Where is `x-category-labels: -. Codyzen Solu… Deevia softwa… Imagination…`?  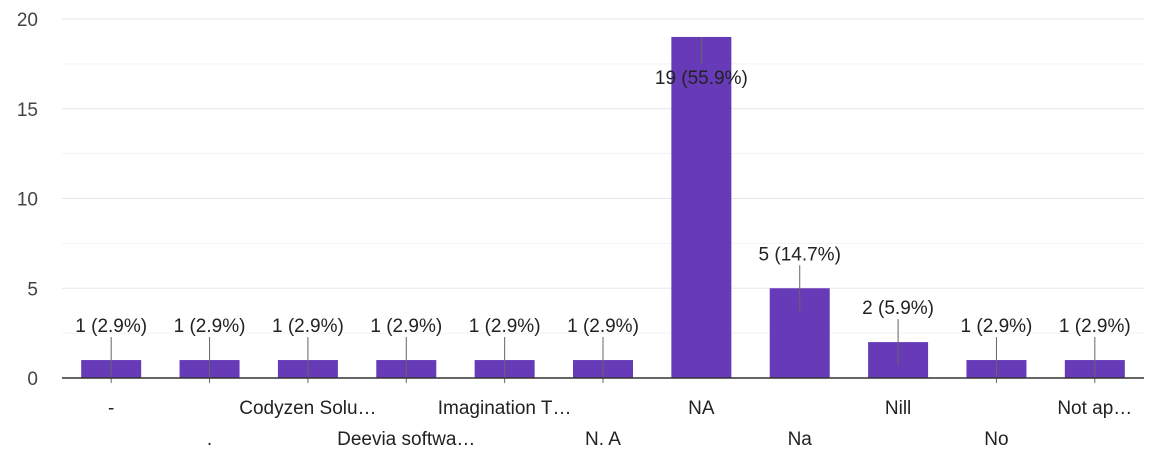
x-category-labels: -. Codyzen Solu… Deevia softwa… Imagination… is located at coordinates (620, 424).